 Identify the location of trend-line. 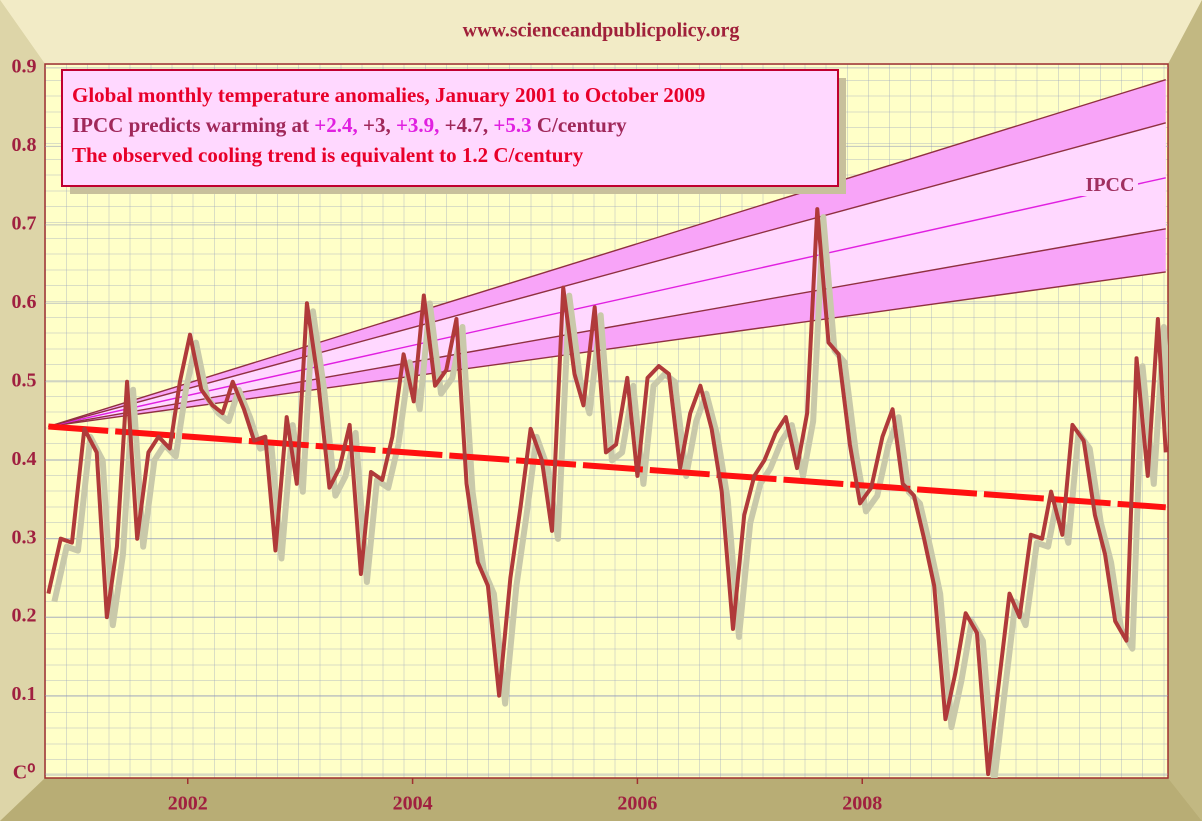
(607, 467).